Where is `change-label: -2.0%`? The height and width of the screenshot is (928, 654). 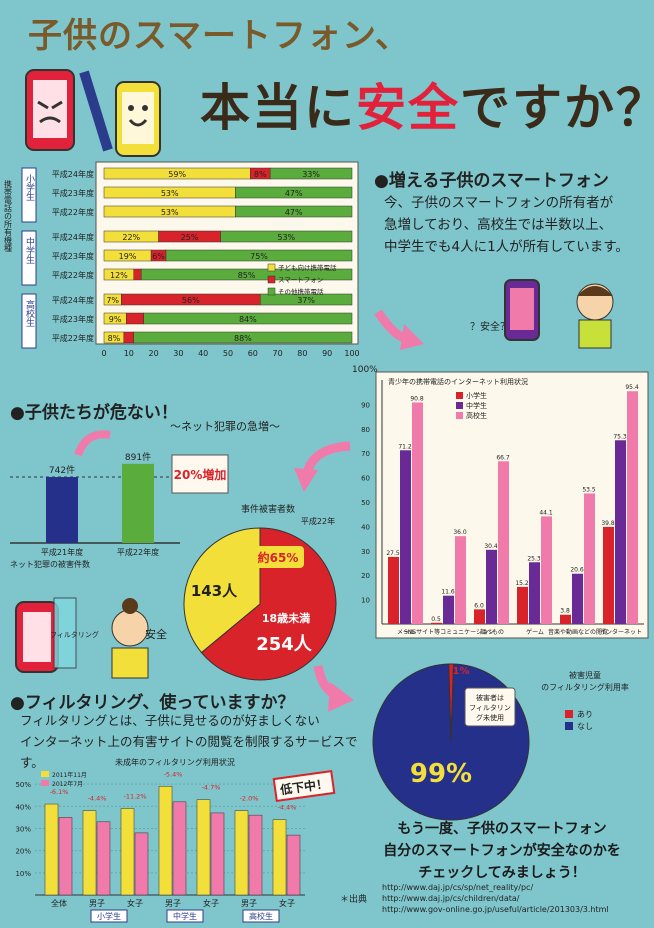 change-label: -2.0% is located at coordinates (249, 799).